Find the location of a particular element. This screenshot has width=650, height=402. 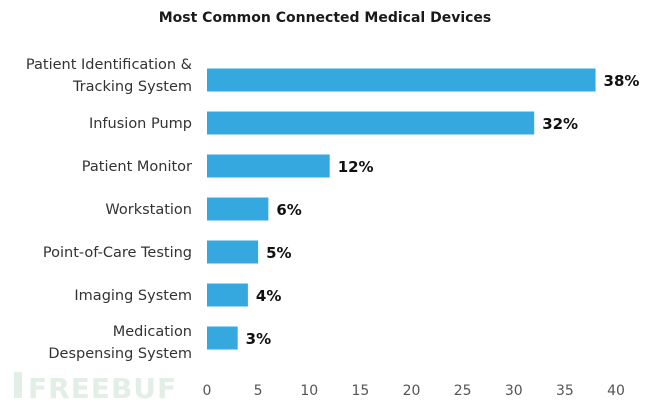

category-label: Tracking System is located at coordinates (132, 87).